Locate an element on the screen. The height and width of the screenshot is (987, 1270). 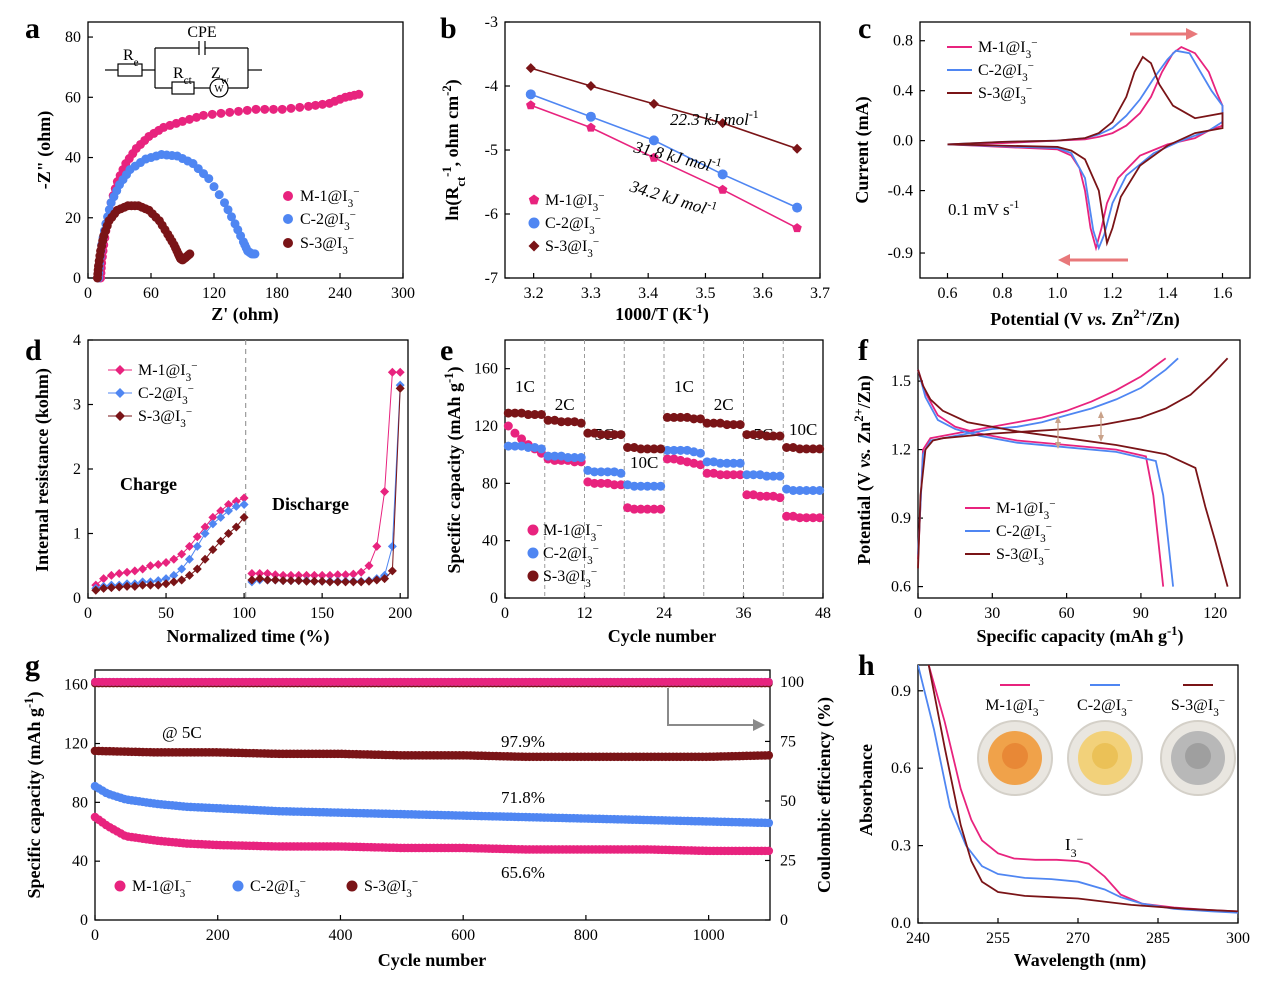
x-tick-label: 150 is located at coordinates (322, 613).